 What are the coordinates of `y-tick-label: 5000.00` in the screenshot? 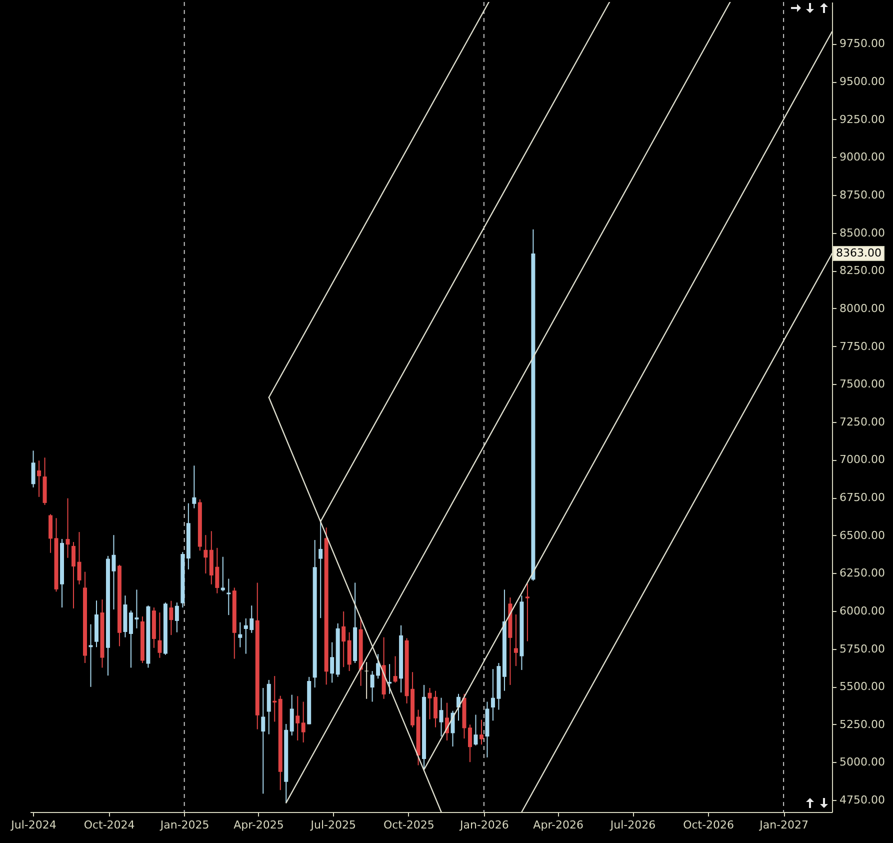 It's located at (862, 762).